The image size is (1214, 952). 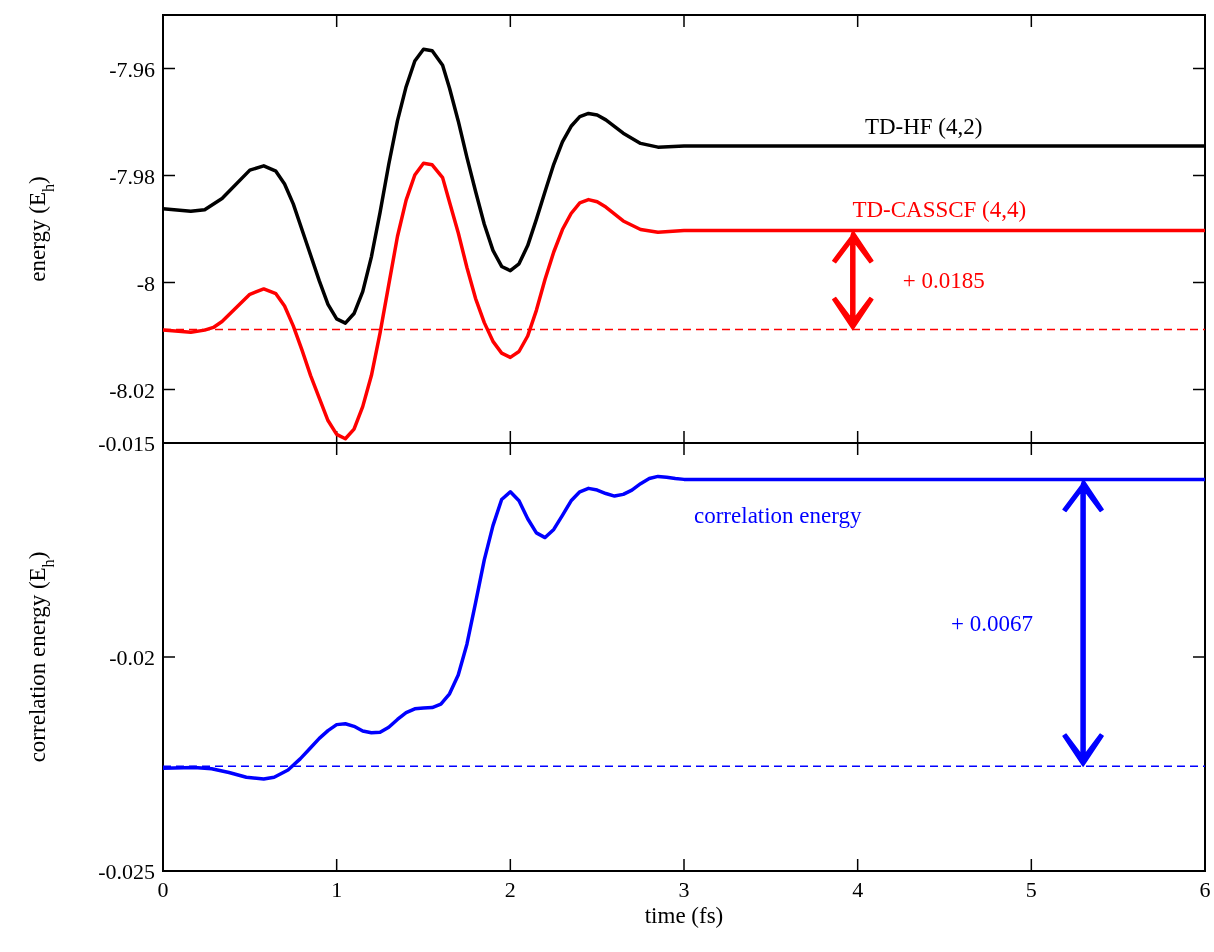 I want to click on series-label: TD-CASSCF (4,4), so click(x=939, y=209).